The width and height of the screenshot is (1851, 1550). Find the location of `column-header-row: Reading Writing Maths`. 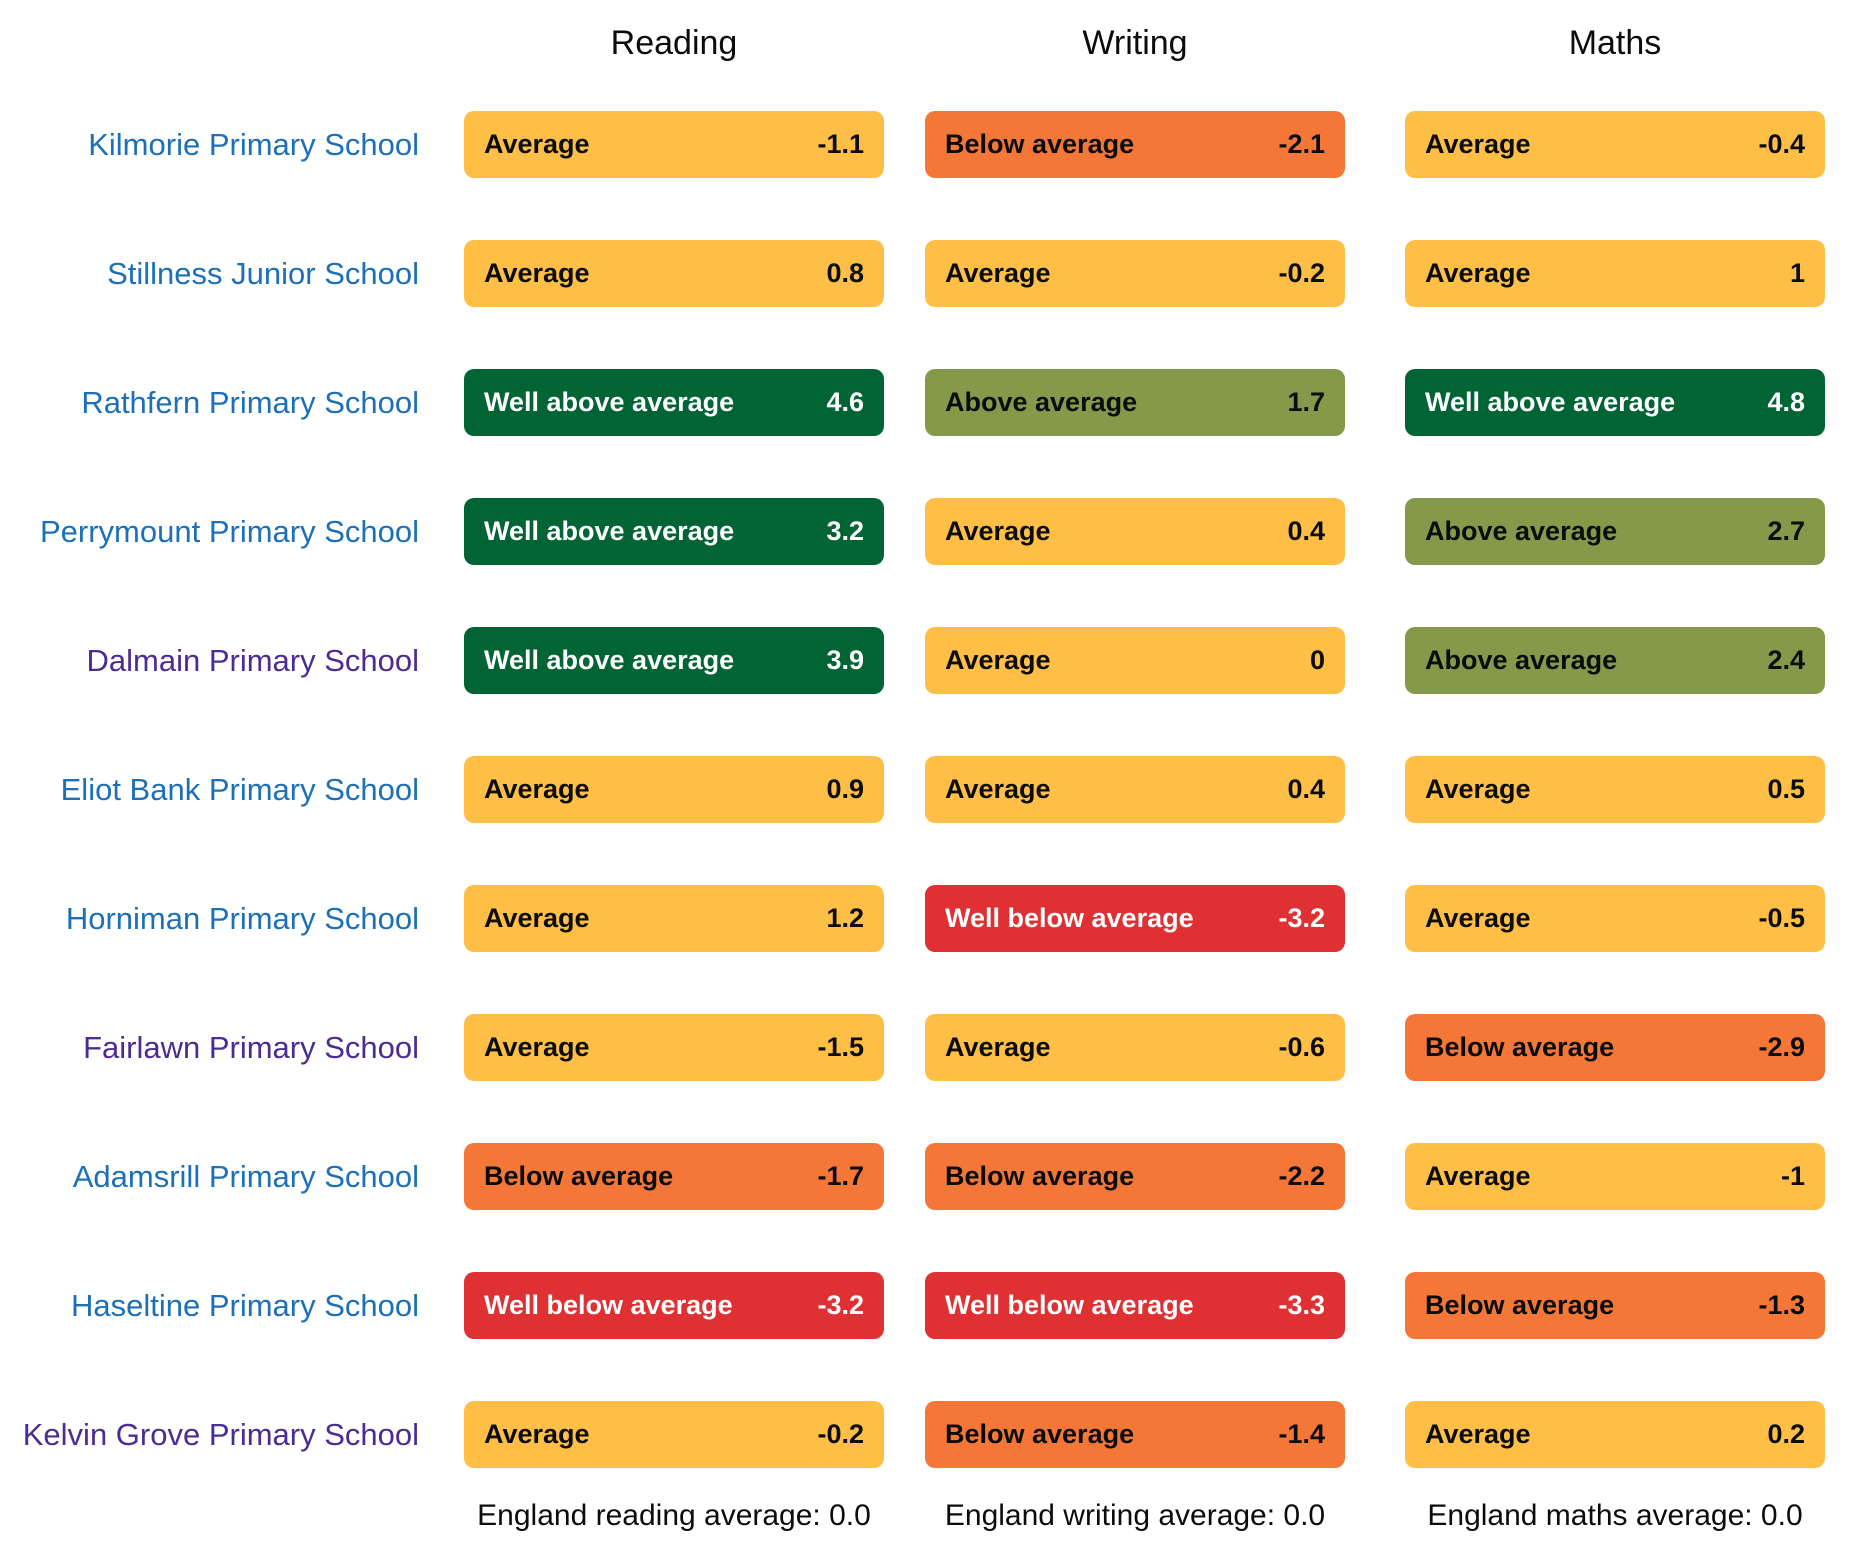

column-header-row: Reading Writing Maths is located at coordinates (925, 40).